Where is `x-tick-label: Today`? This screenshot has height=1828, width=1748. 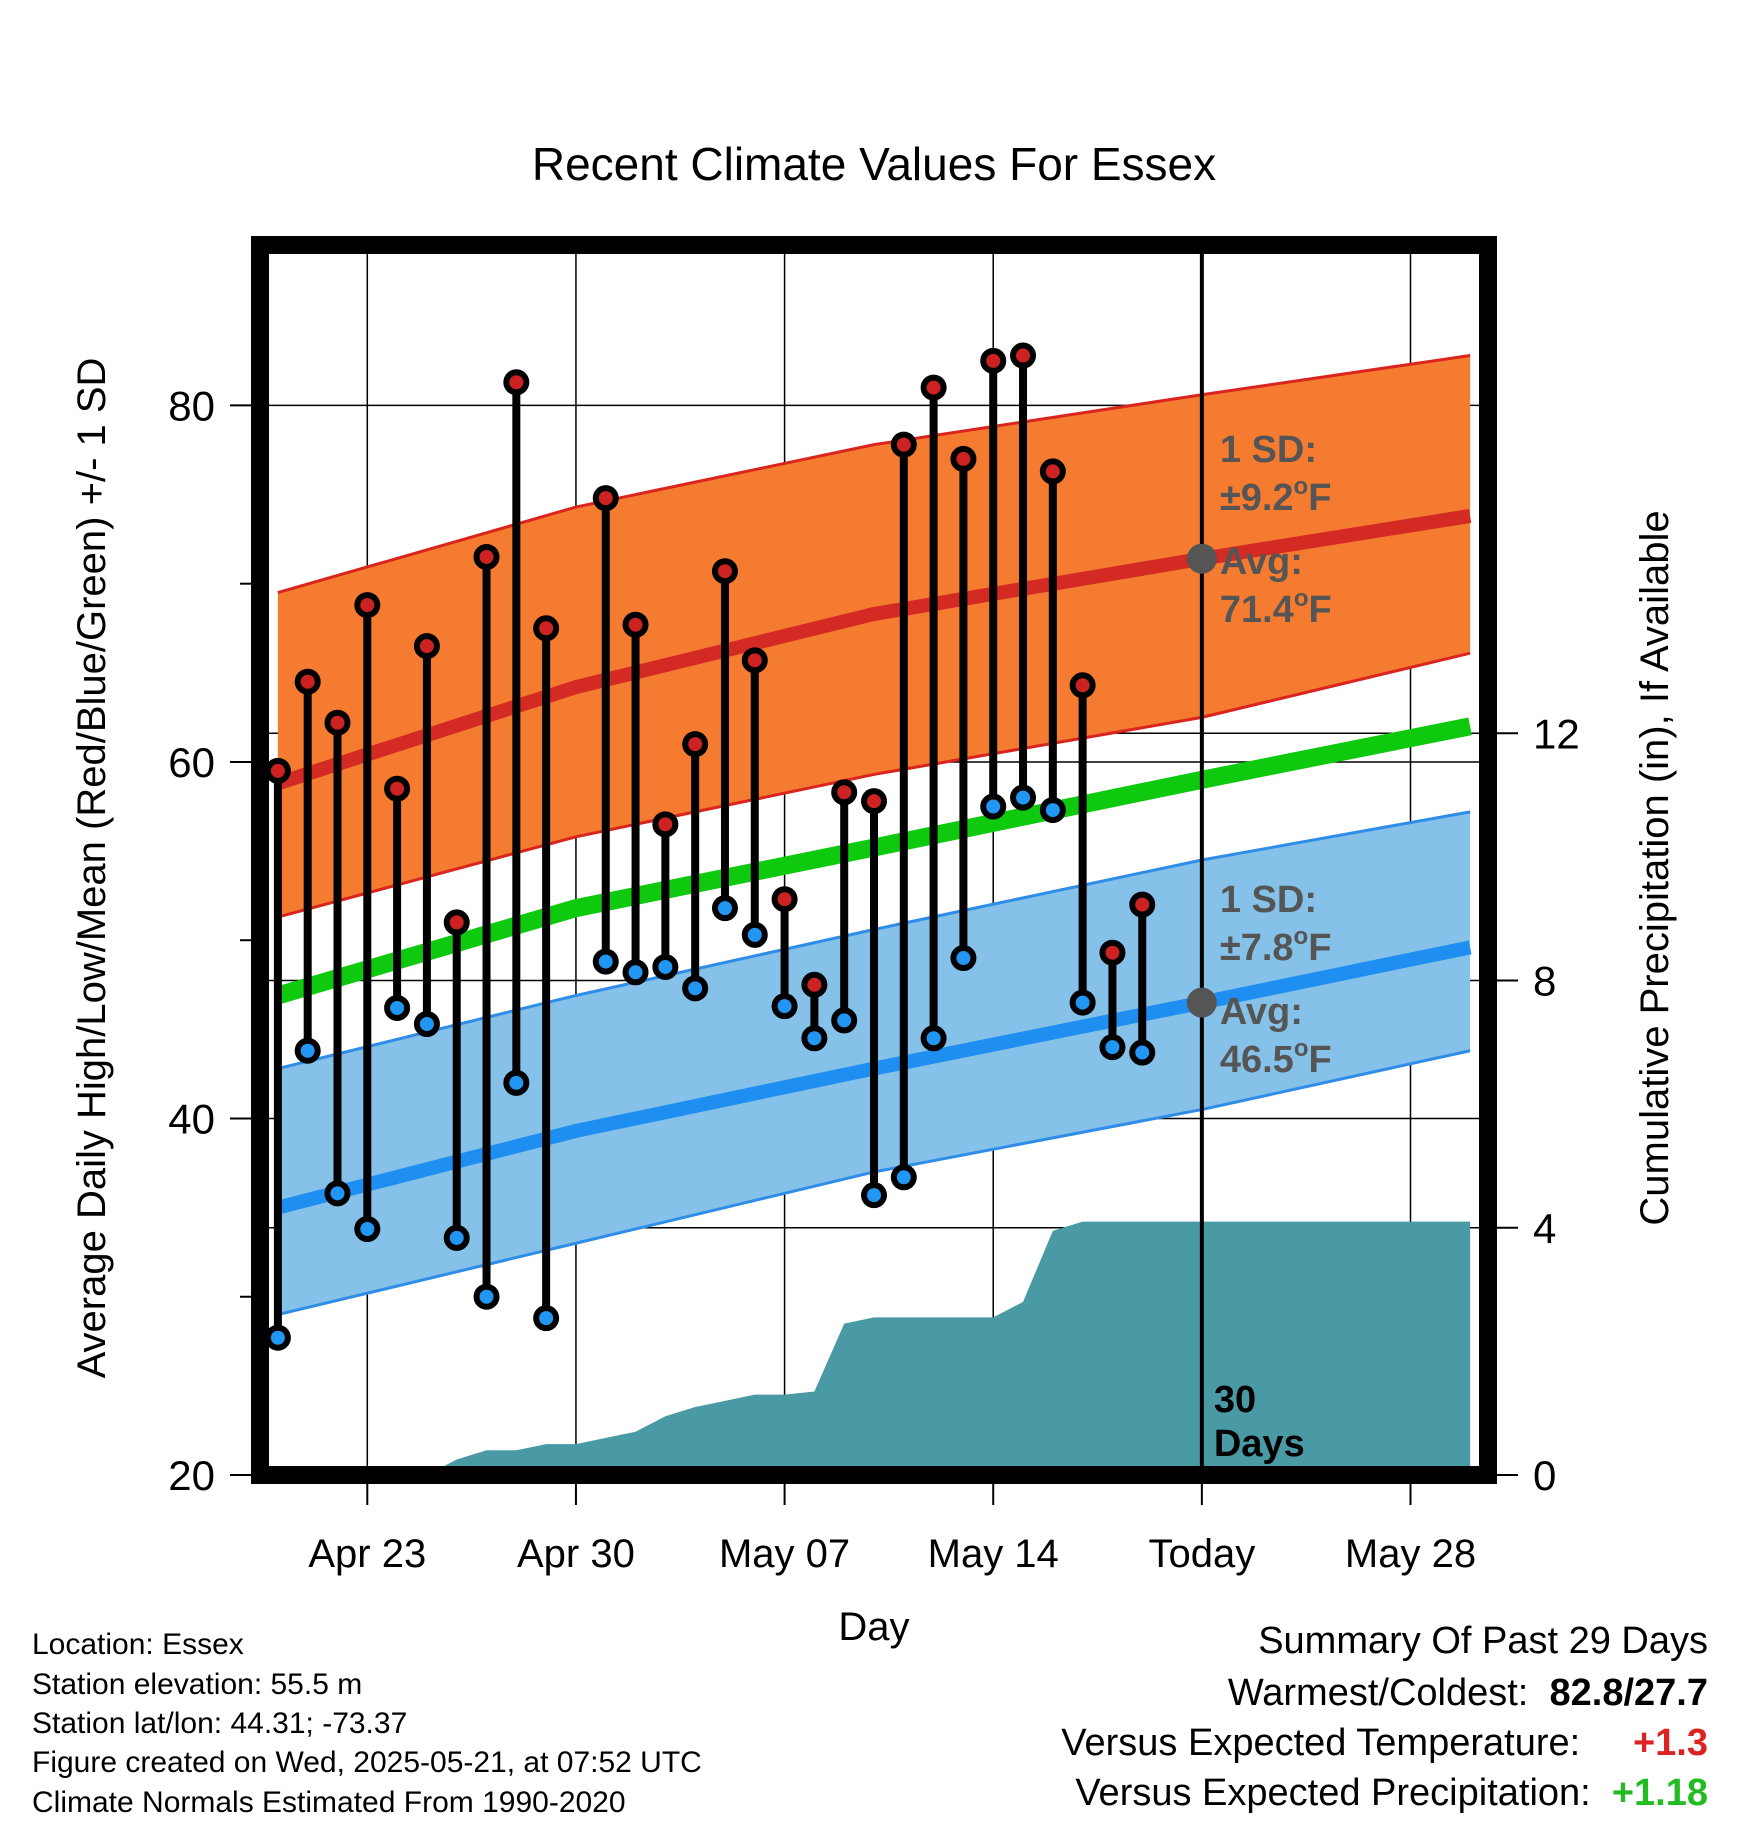 x-tick-label: Today is located at coordinates (1201, 1554).